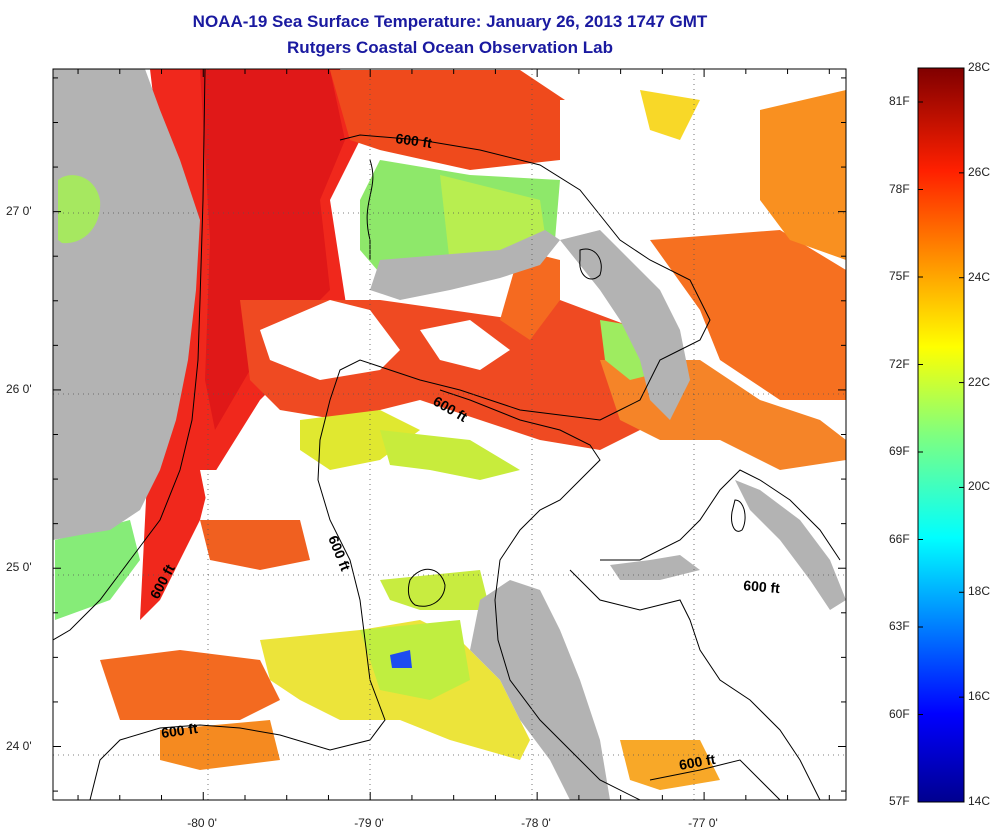  What do you see at coordinates (625, 325) in the screenshot?
I see `abaco` at bounding box center [625, 325].